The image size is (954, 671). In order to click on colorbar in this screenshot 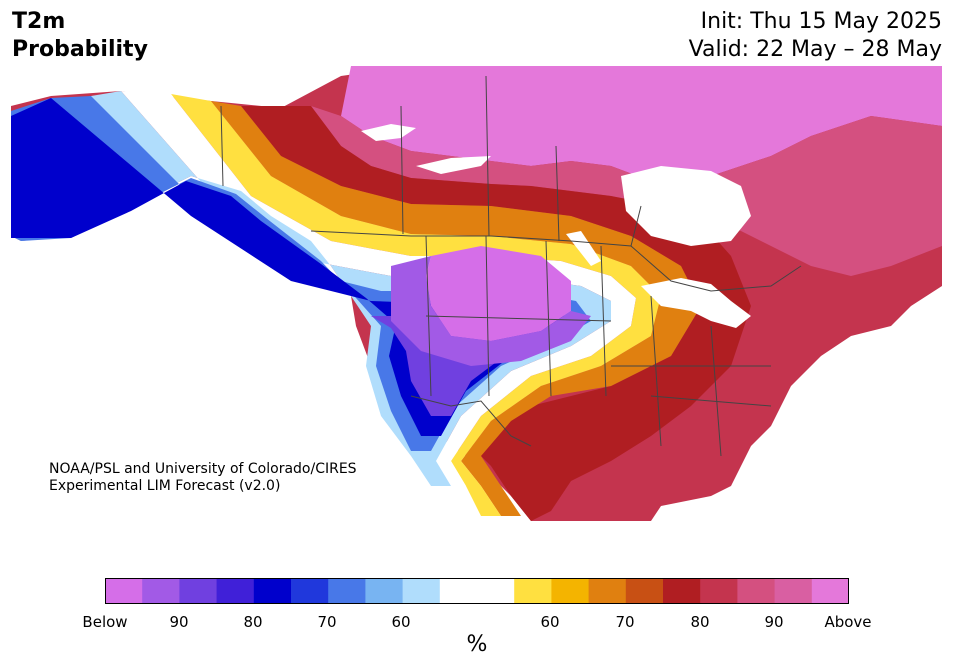, I will do `click(477, 591)`.